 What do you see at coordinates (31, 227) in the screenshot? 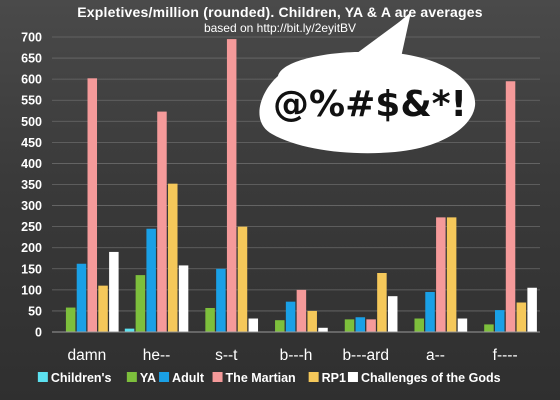
I see `y-tick-label: 250` at bounding box center [31, 227].